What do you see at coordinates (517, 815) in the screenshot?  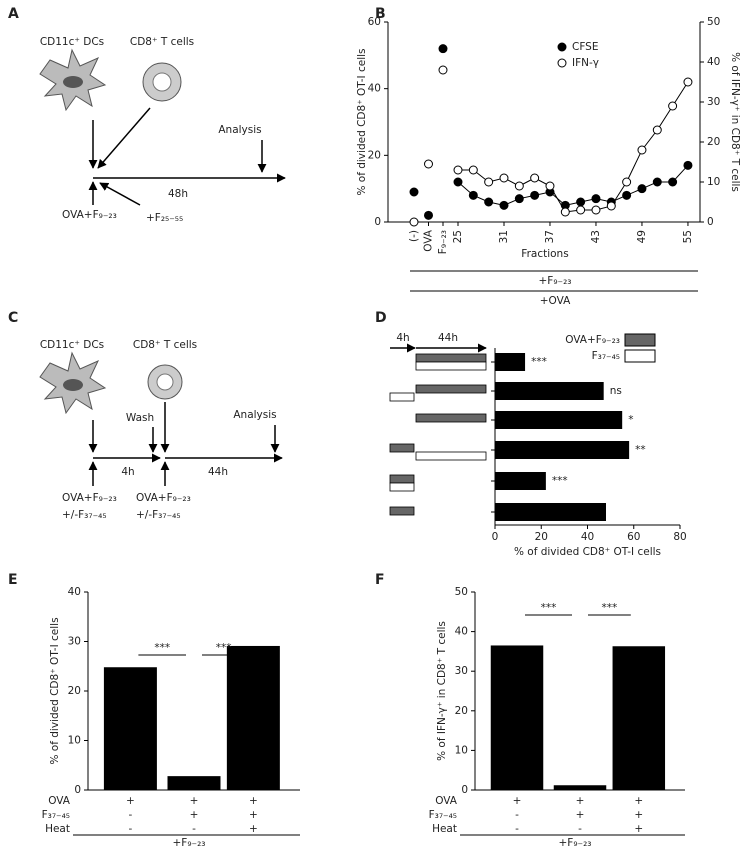 I see `condition-cell: -` at bounding box center [517, 815].